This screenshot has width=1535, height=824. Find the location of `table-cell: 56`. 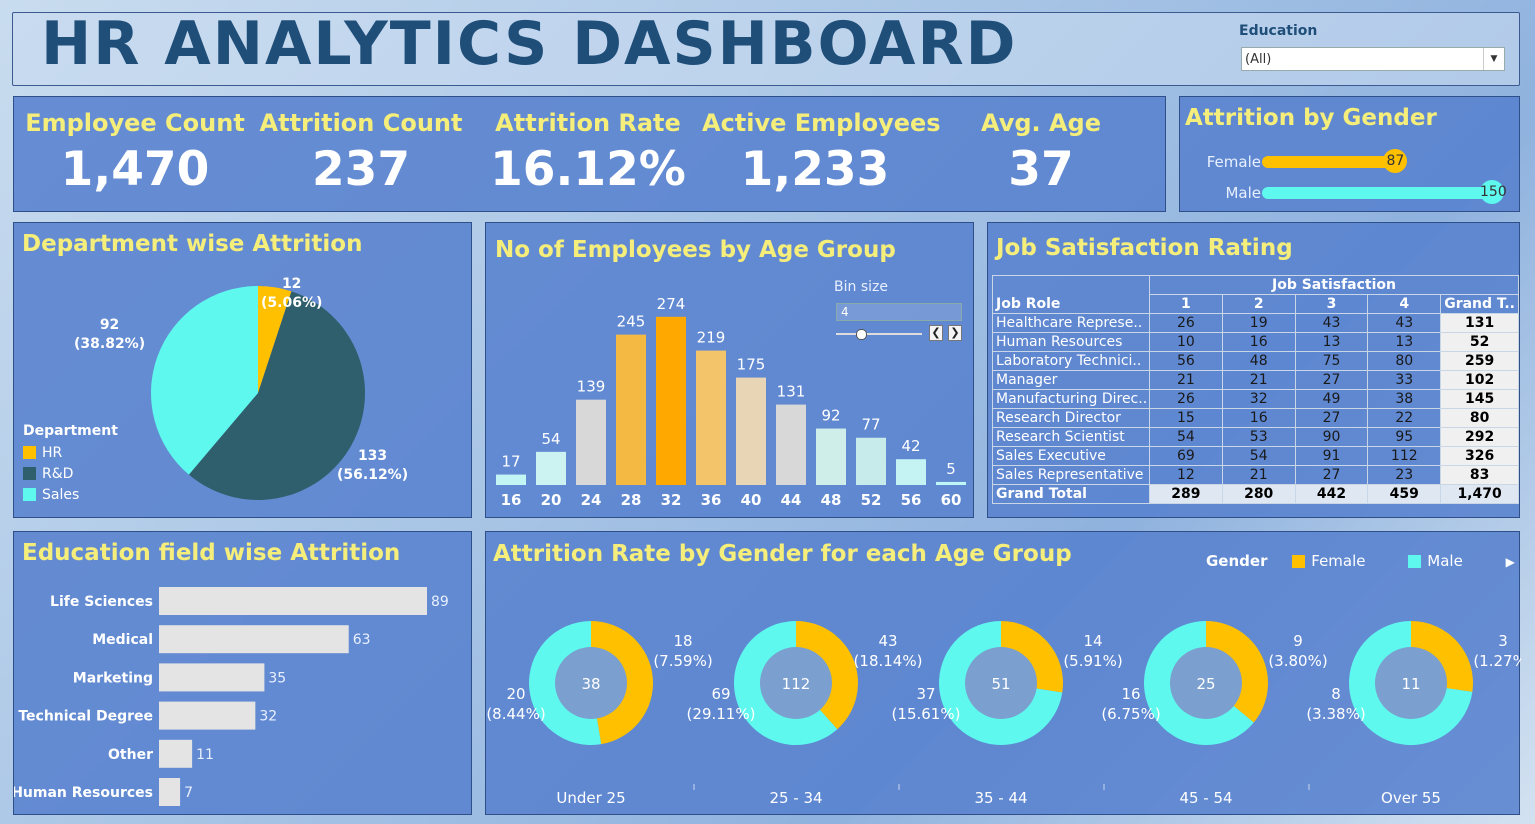

table-cell: 56 is located at coordinates (1186, 361).